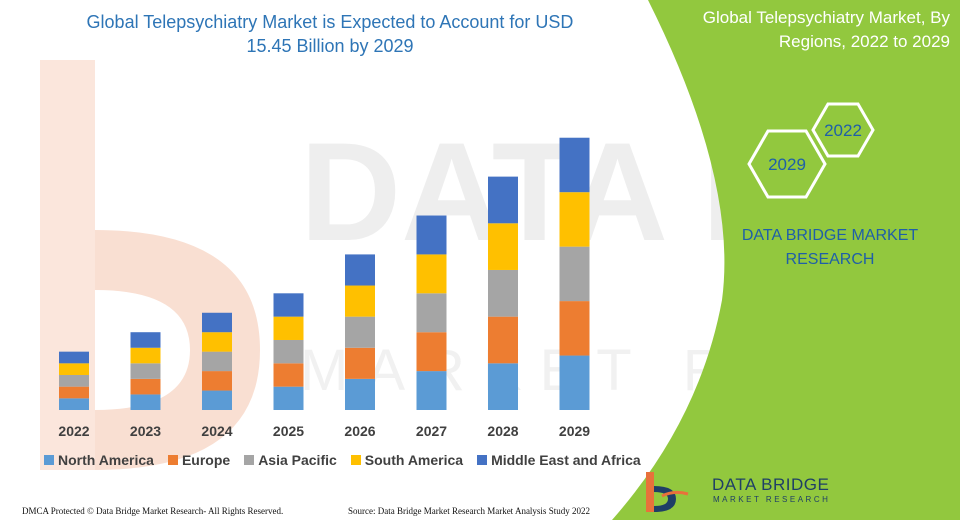  I want to click on chart-title-line2: 15.45 Billion by 2029, so click(330, 46).